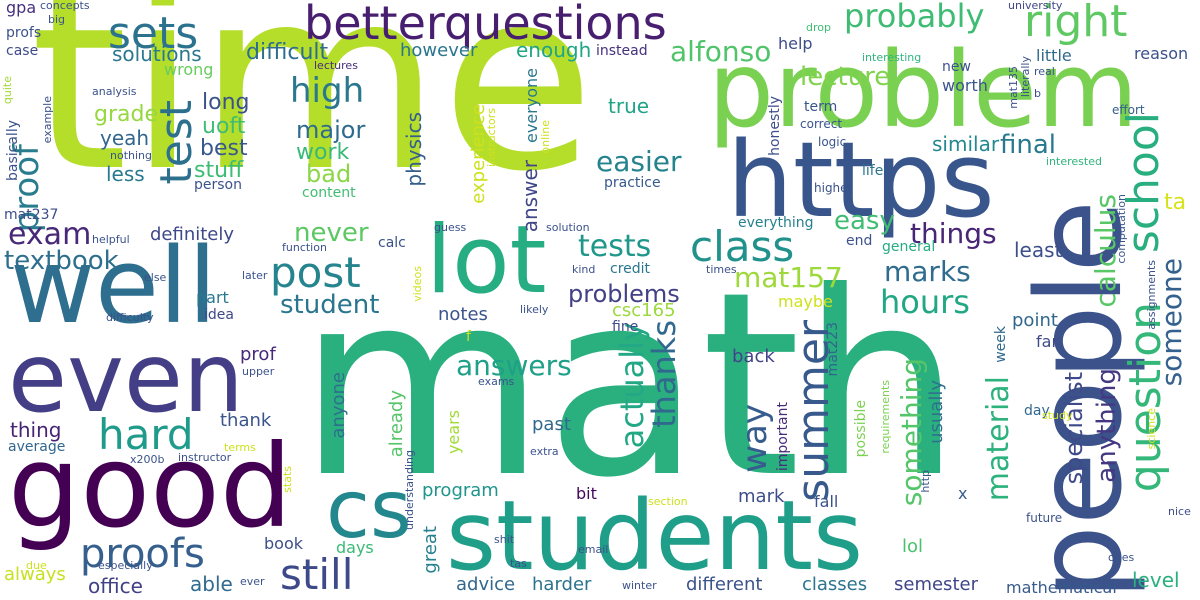 This screenshot has height=600, width=1200. Describe the element at coordinates (189, 69) in the screenshot. I see `word-wrong: wrong` at that location.